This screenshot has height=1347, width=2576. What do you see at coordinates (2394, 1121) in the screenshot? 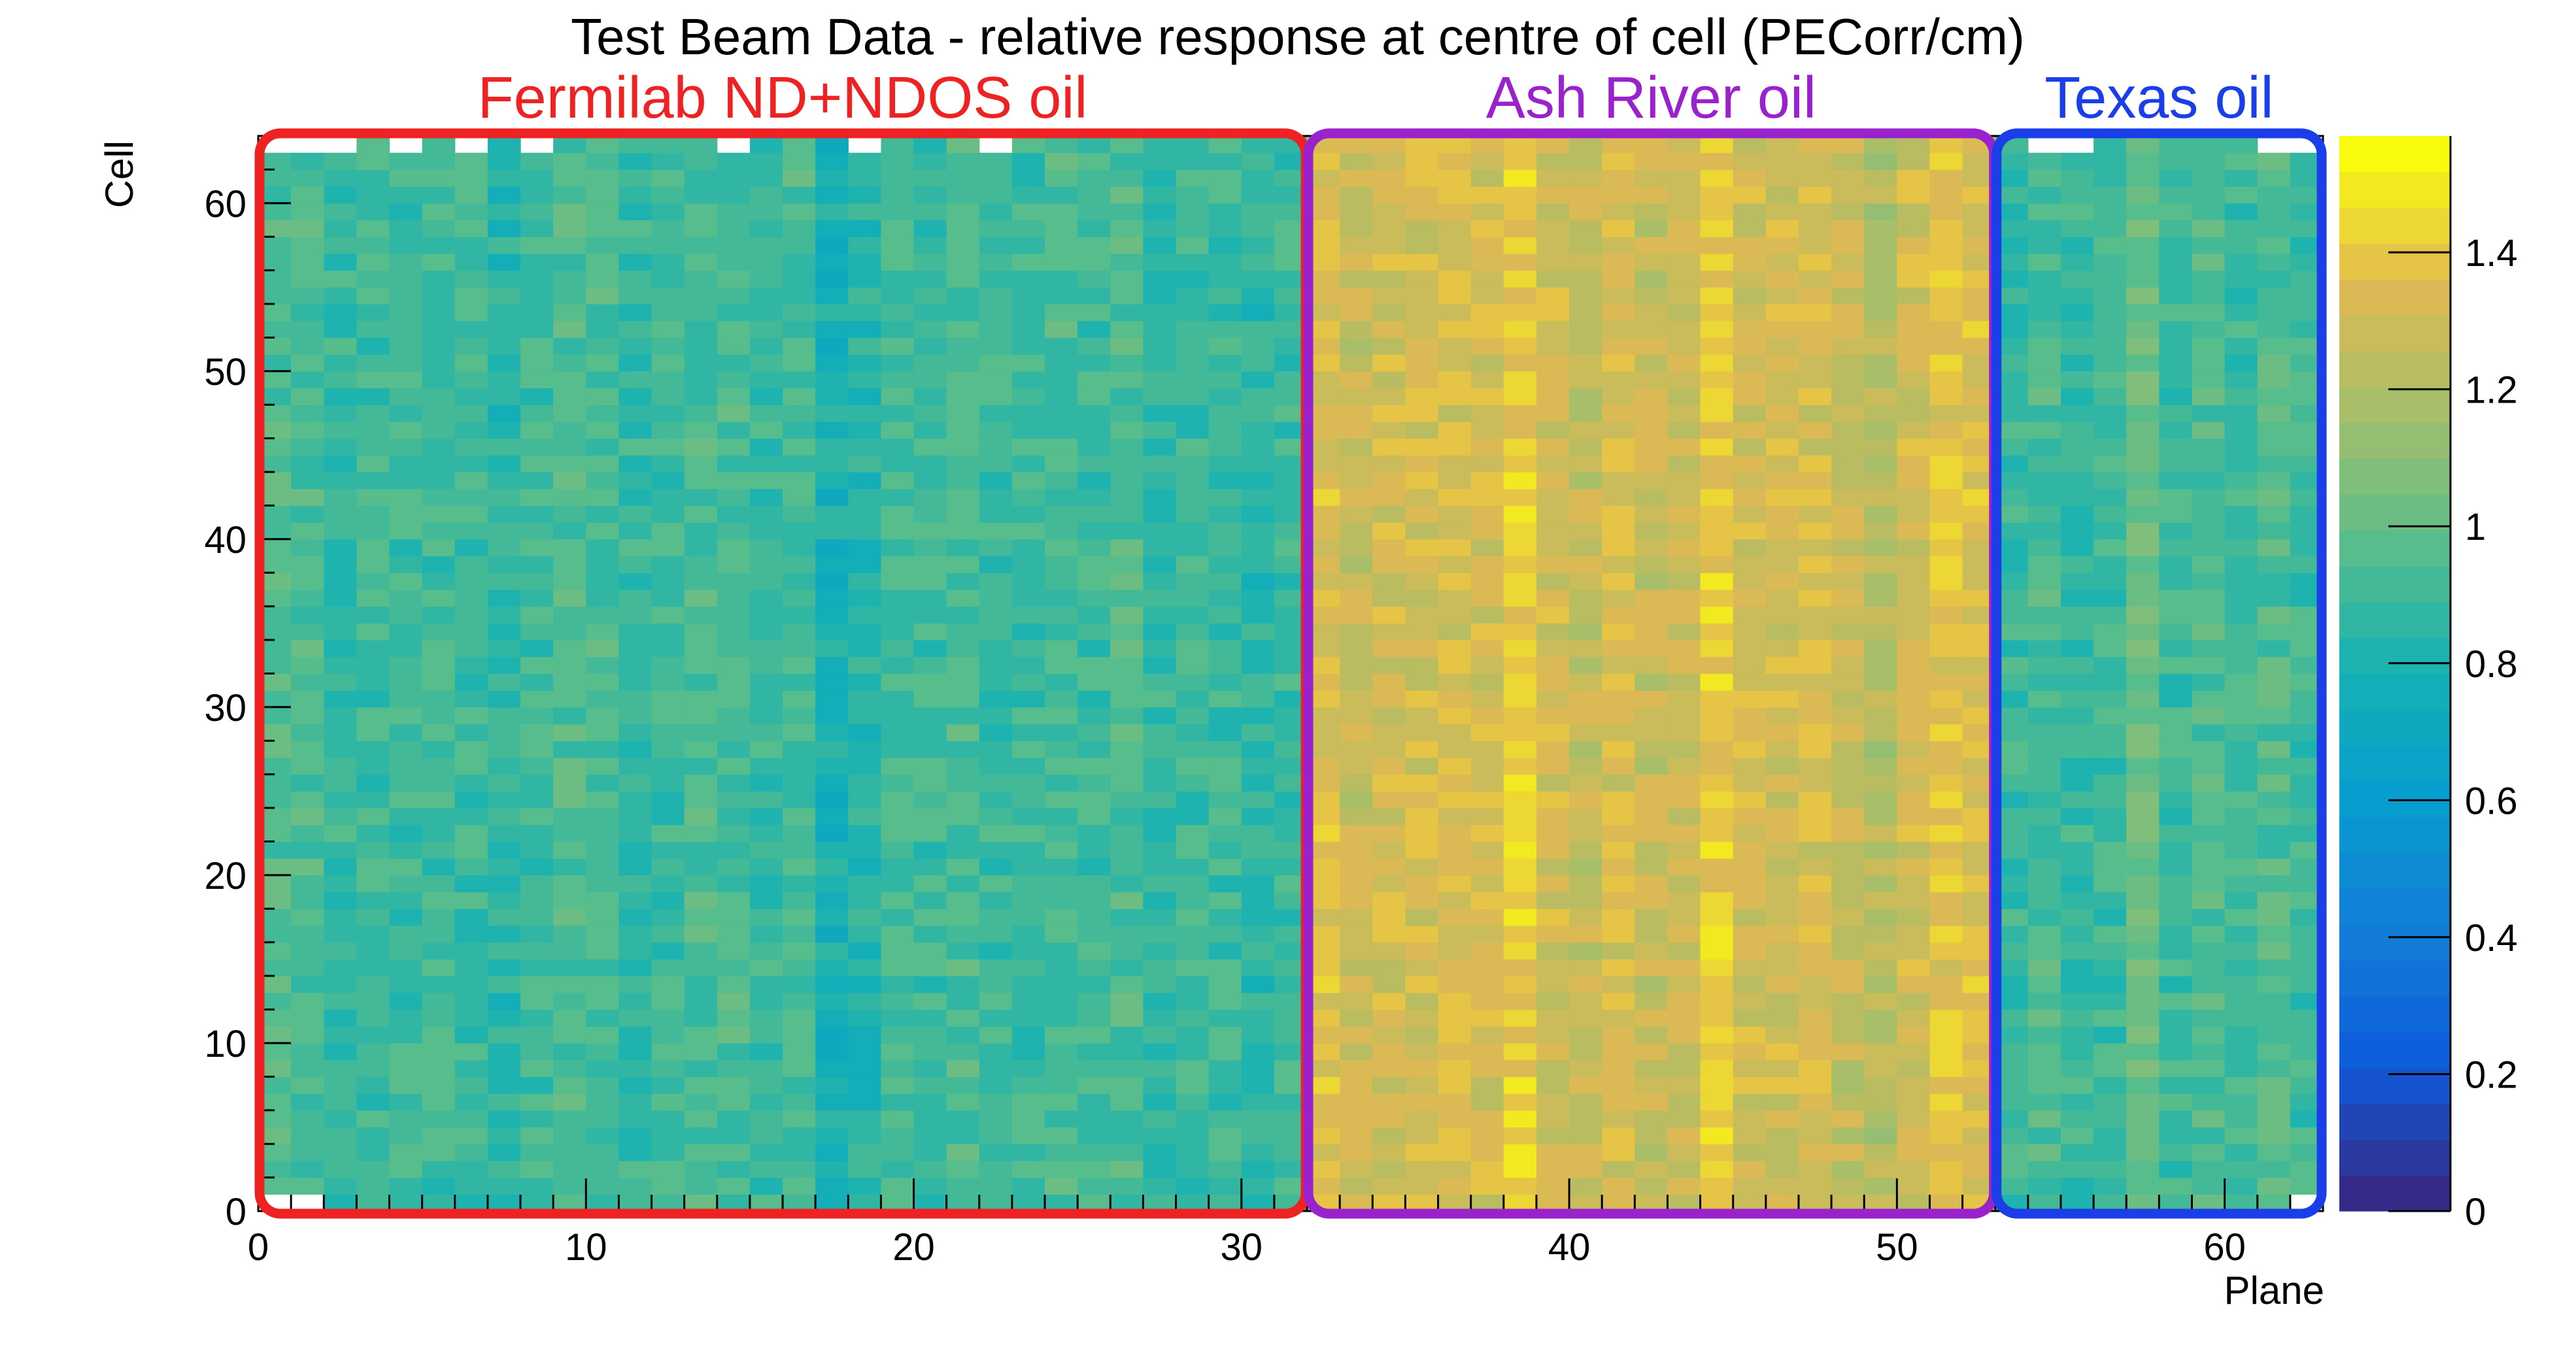
I see `palette-band` at bounding box center [2394, 1121].